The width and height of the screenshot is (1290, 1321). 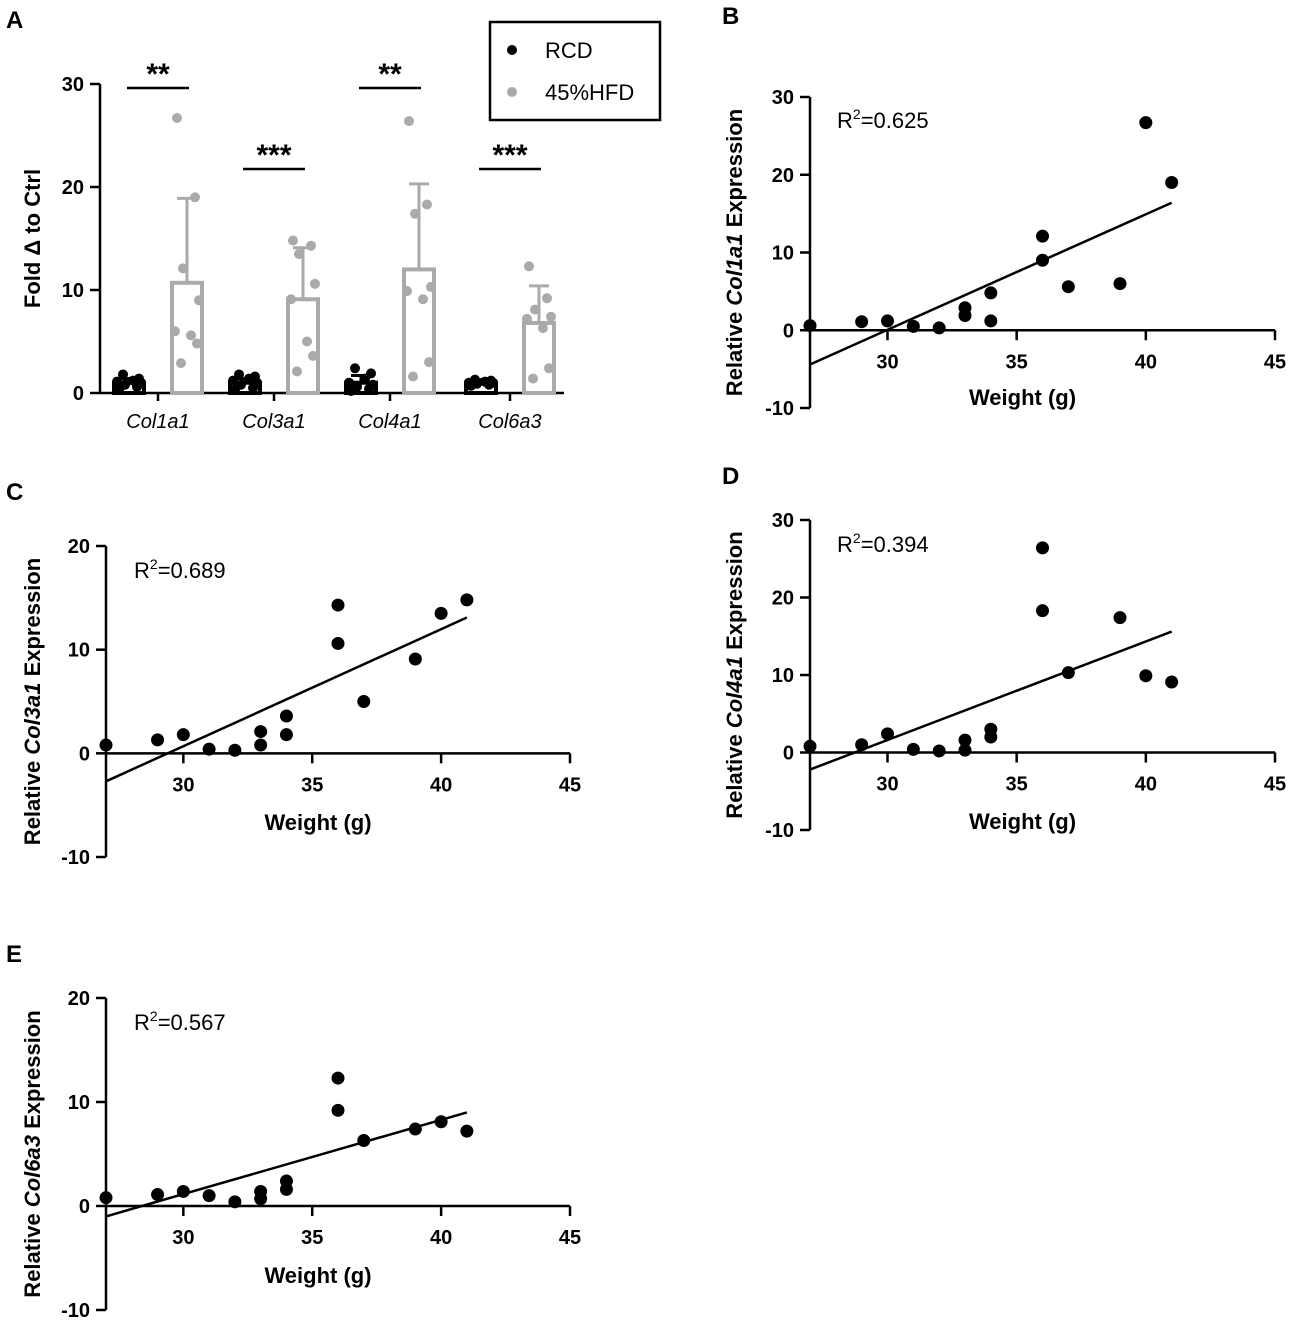 I want to click on significance-stars: **, so click(x=390, y=74).